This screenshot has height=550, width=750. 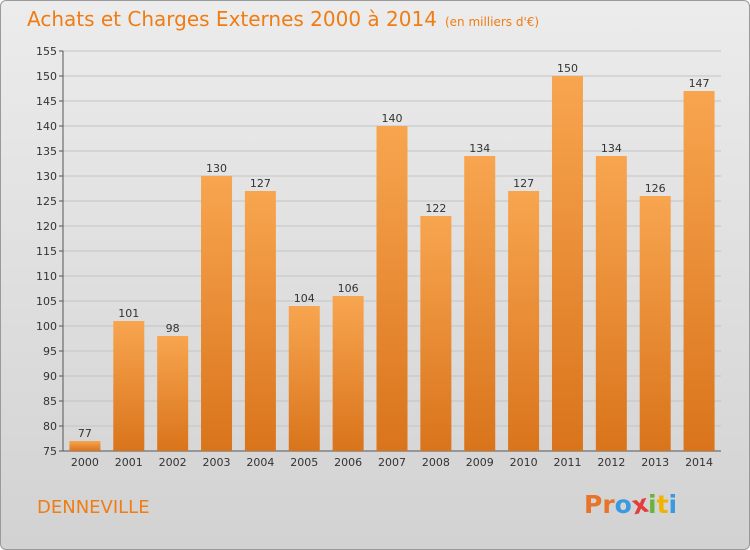 What do you see at coordinates (608, 504) in the screenshot?
I see `logo-letter: r` at bounding box center [608, 504].